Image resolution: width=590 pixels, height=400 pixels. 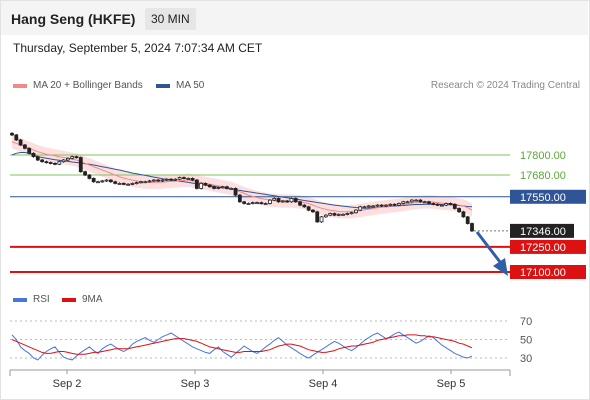 What do you see at coordinates (190, 85) in the screenshot?
I see `ma50-label: MA 50` at bounding box center [190, 85].